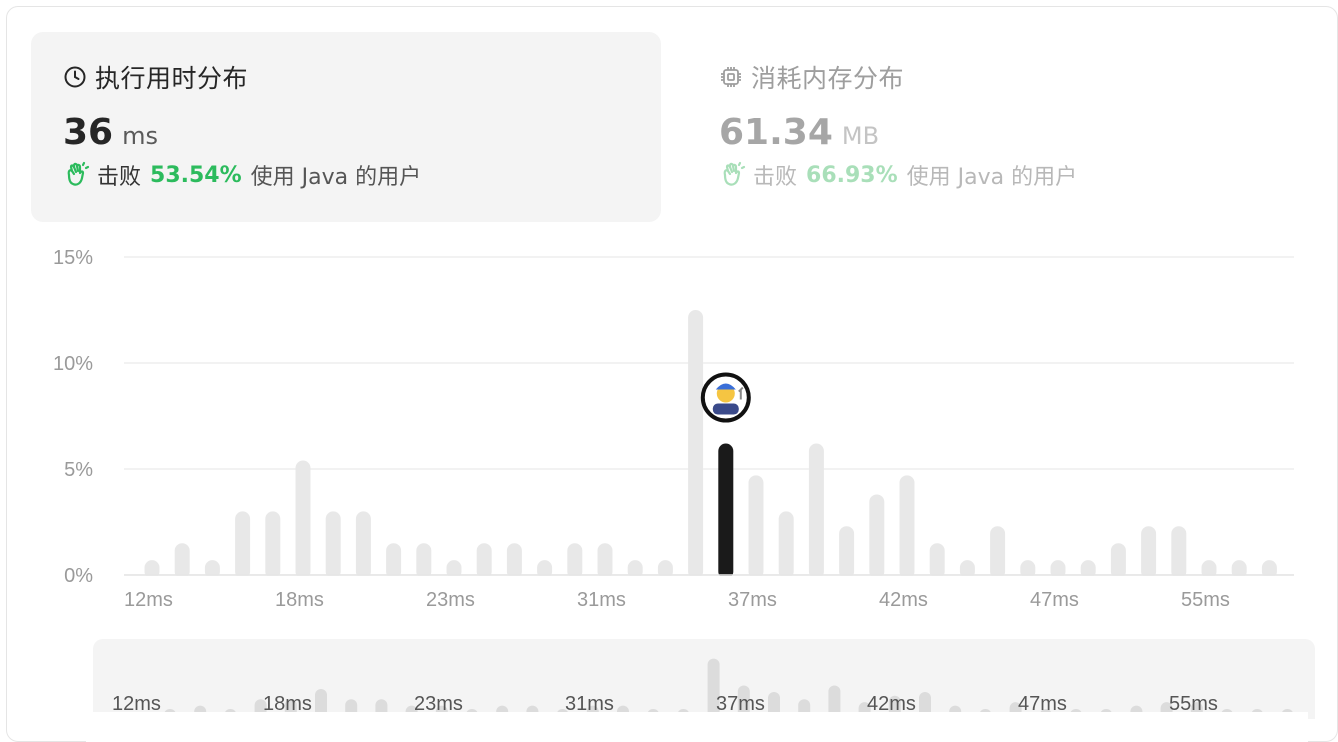  Describe the element at coordinates (992, 177) in the screenshot. I see `memory-beats-suffix: 使用 Java 的用户` at that location.